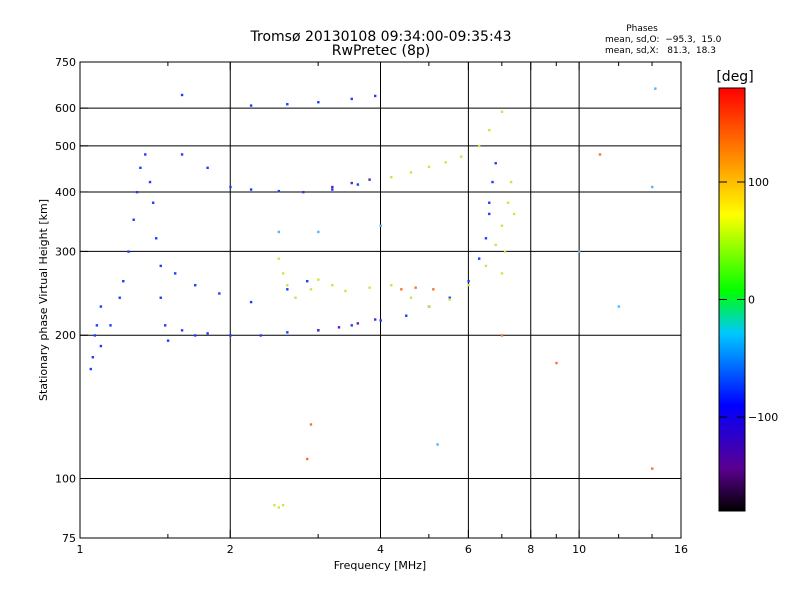 This screenshot has height=600, width=800. What do you see at coordinates (230, 549) in the screenshot?
I see `x-tick-label: 2` at bounding box center [230, 549].